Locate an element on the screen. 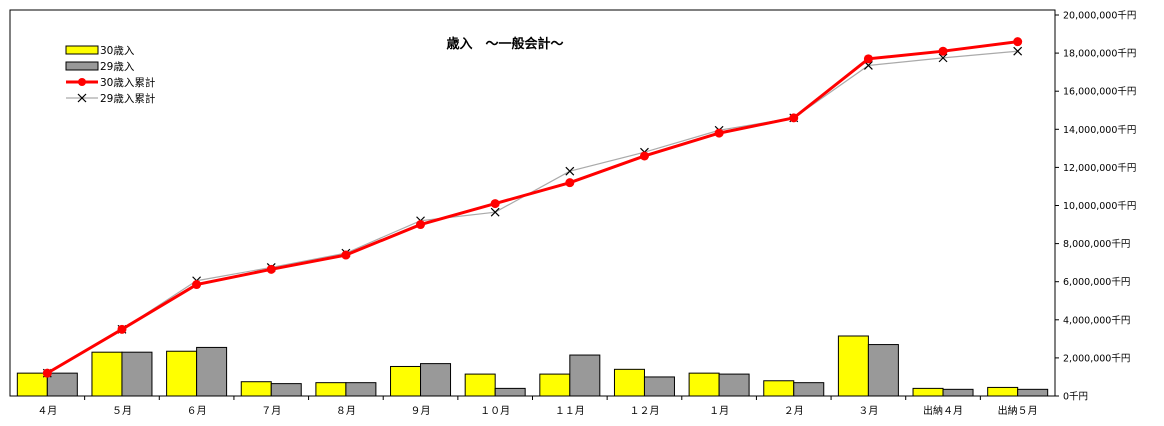 Image resolution: width=1164 pixels, height=426 pixels. x-tick-label: ２月 is located at coordinates (794, 411).